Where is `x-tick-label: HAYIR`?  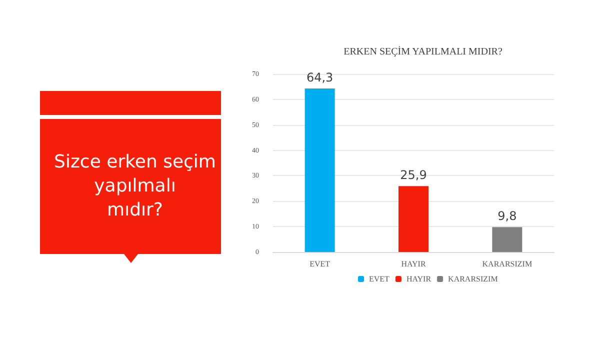
x-tick-label: HAYIR is located at coordinates (413, 264).